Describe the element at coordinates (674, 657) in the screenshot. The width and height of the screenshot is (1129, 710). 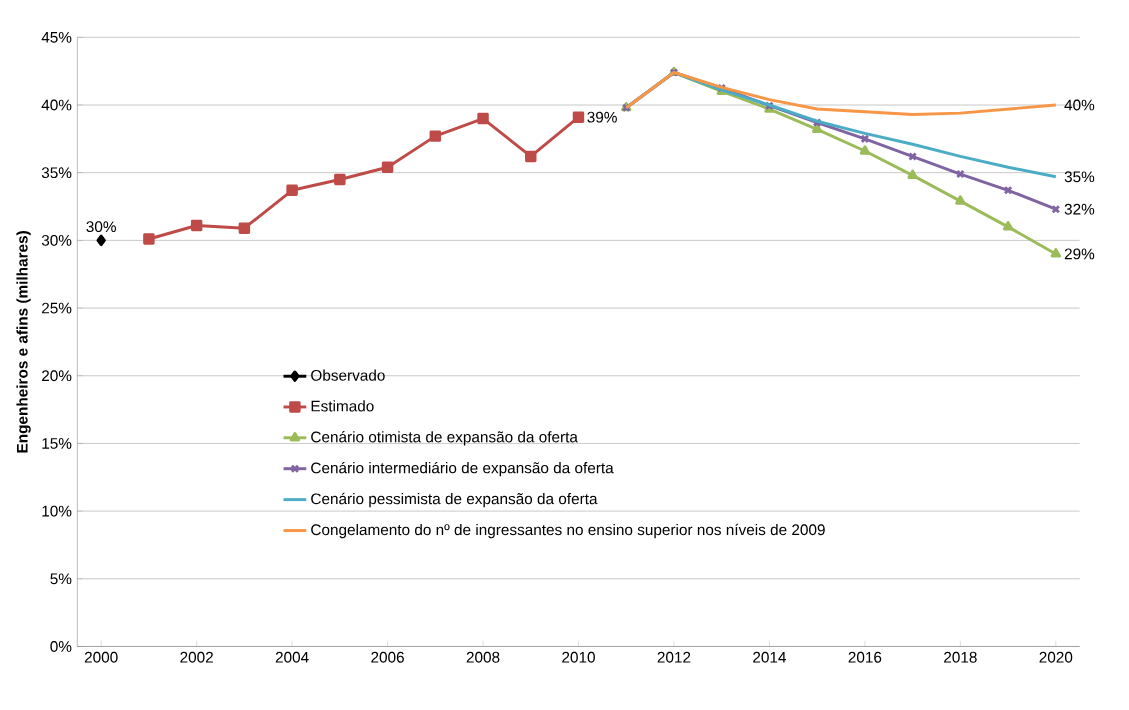
I see `x-tick-label: 2012` at that location.